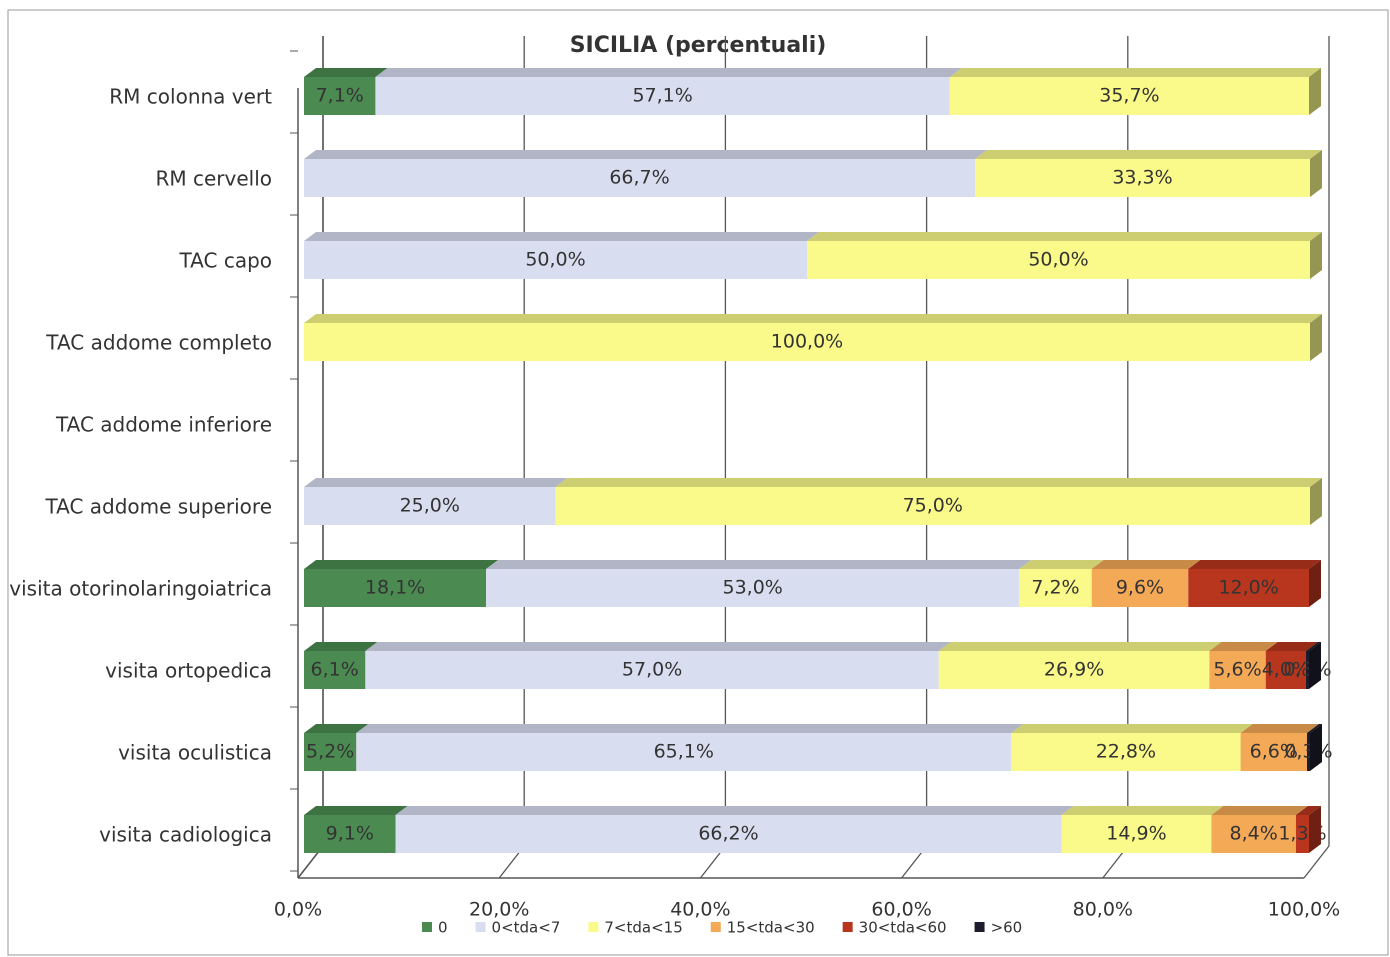 The width and height of the screenshot is (1390, 957). What do you see at coordinates (903, 928) in the screenshot?
I see `legend-label: 30<tda<60` at bounding box center [903, 928].